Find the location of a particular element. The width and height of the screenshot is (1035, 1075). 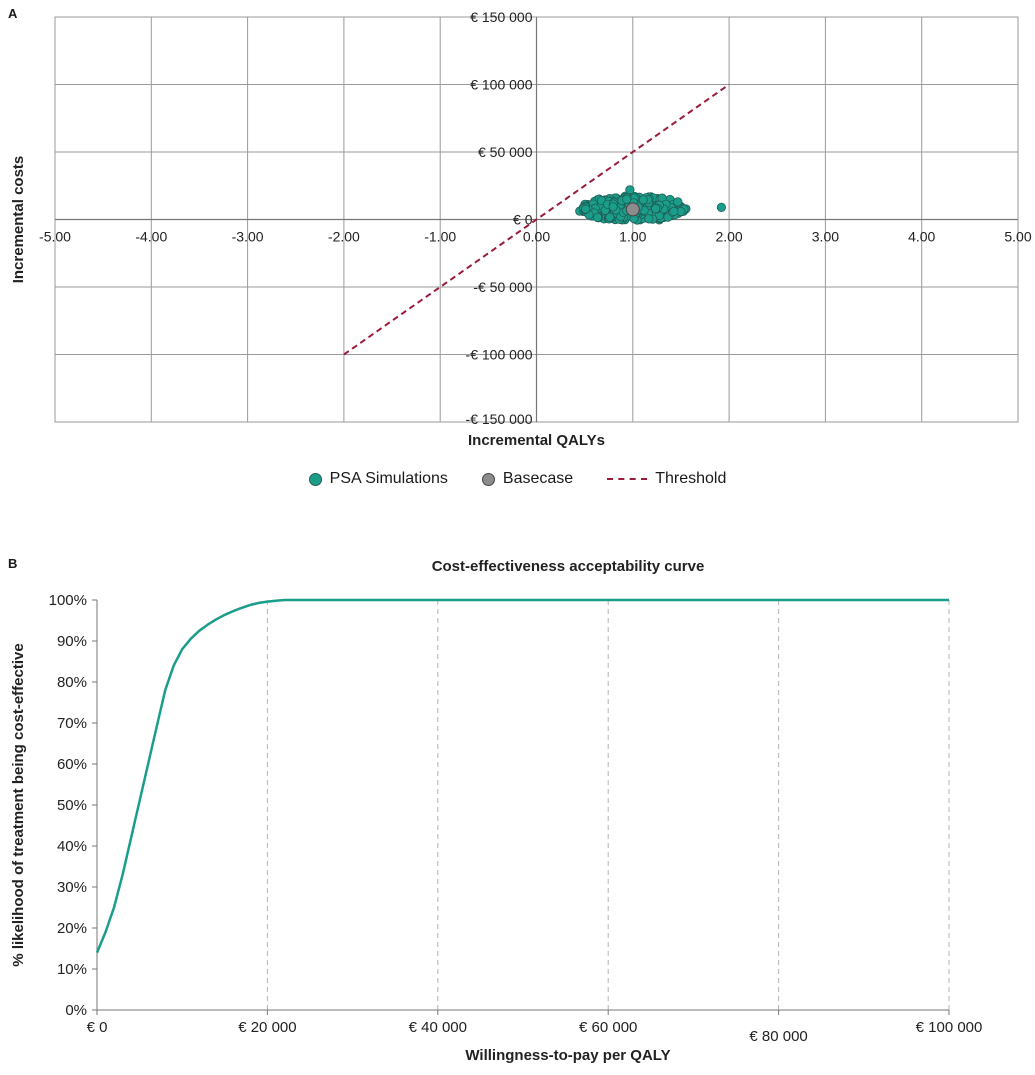

panel-b-label: B is located at coordinates (13, 563).